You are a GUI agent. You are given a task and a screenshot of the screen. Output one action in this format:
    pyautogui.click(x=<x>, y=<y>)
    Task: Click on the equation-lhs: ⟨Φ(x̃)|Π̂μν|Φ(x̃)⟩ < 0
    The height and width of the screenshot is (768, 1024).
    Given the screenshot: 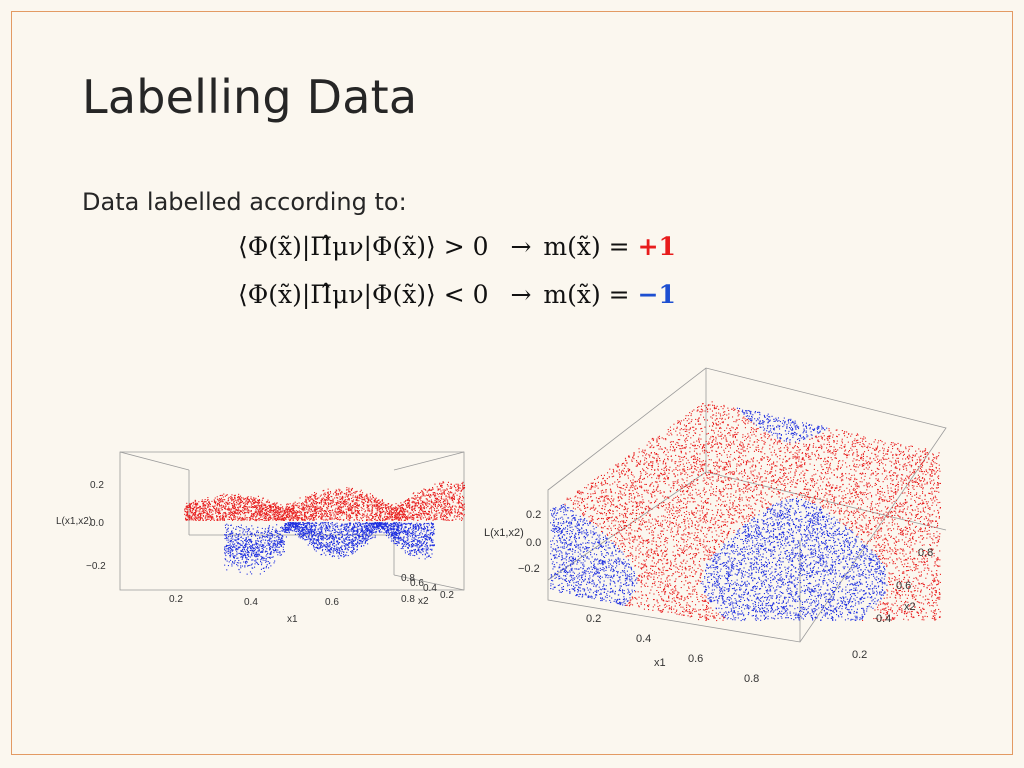 What is the action you would take?
    pyautogui.click(x=363, y=294)
    